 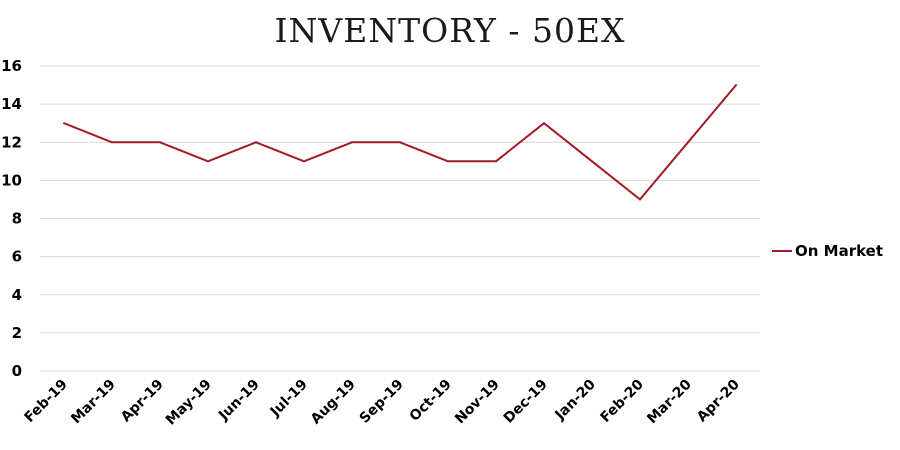 I want to click on legend: On Market, so click(x=827, y=251).